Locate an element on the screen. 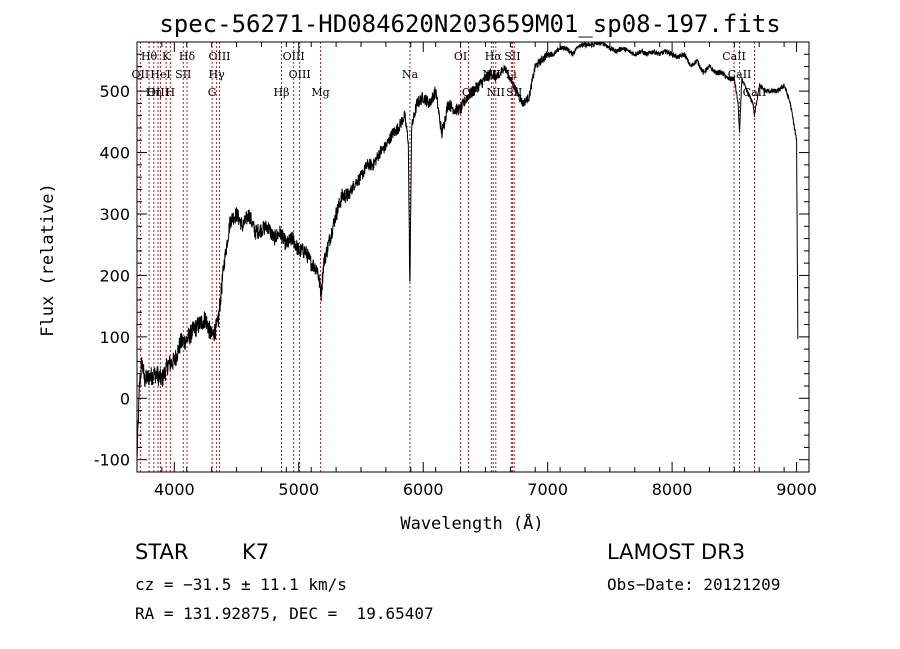 The width and height of the screenshot is (900, 649). x-axis-label: Wavelength (Å) is located at coordinates (471, 523).